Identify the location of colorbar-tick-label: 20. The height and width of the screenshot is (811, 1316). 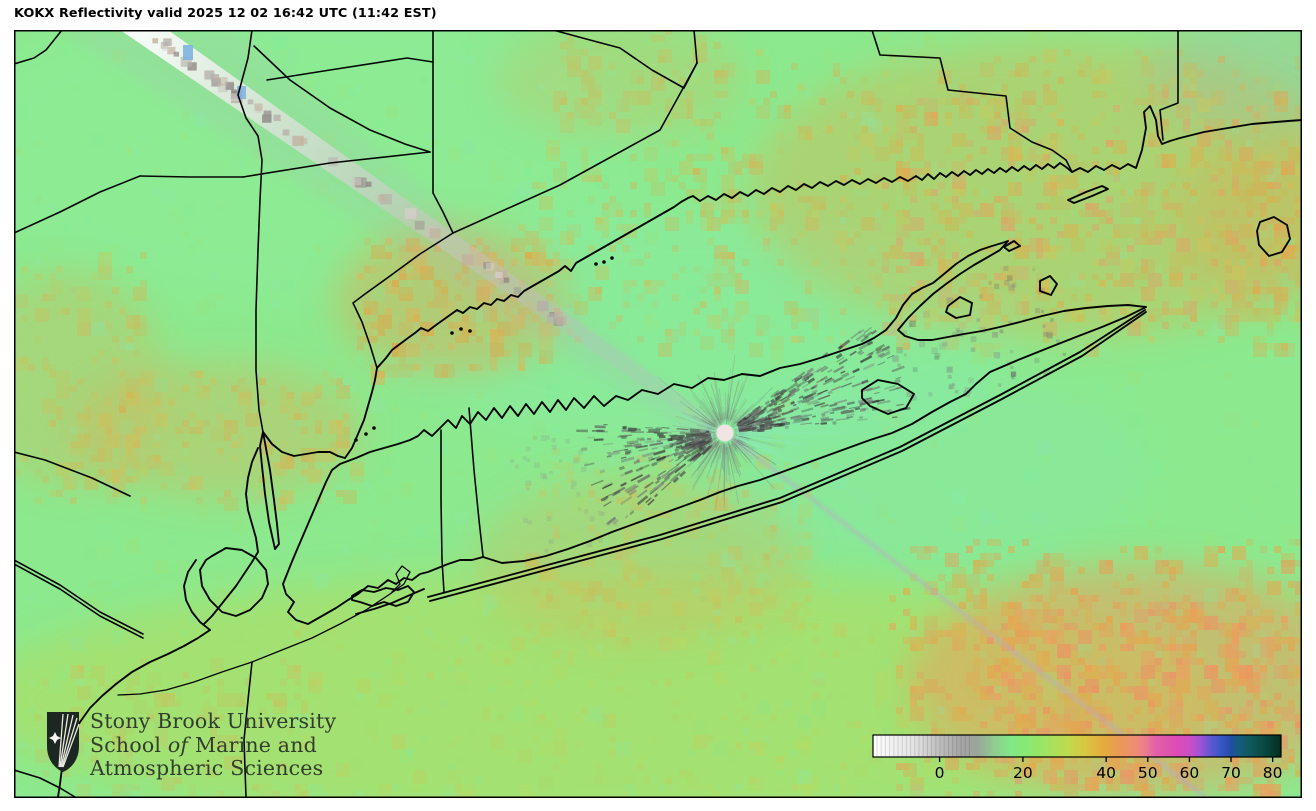
(1023, 773).